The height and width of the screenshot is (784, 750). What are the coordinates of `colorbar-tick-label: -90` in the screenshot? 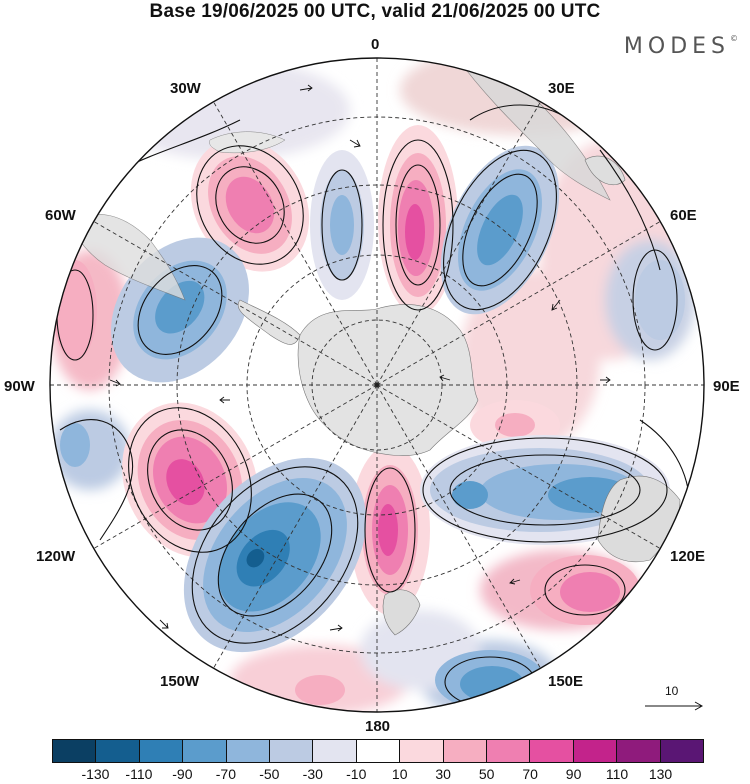 It's located at (182, 774).